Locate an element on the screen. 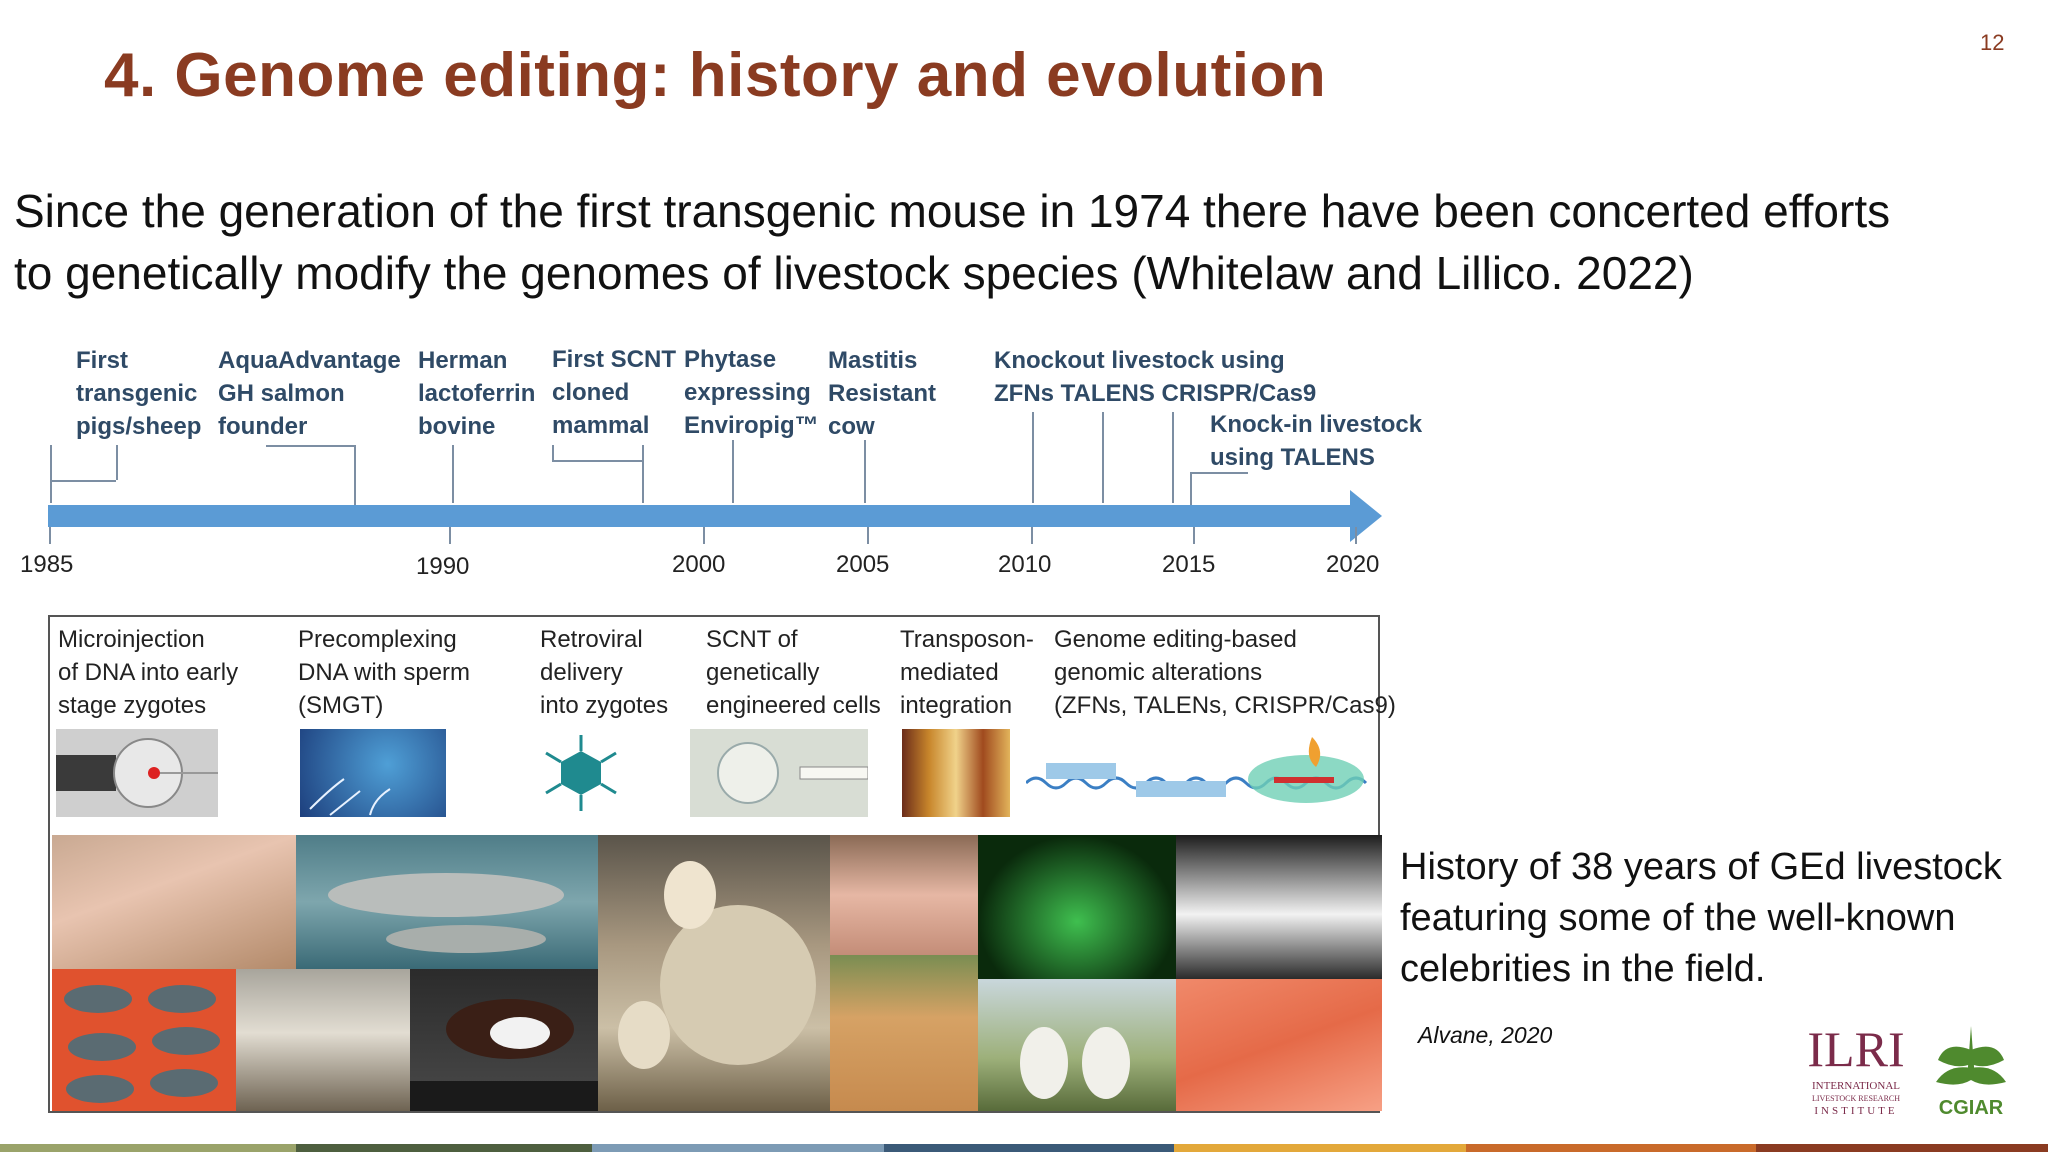 Image resolution: width=2048 pixels, height=1152 pixels. target-site is located at coordinates (1304, 780).